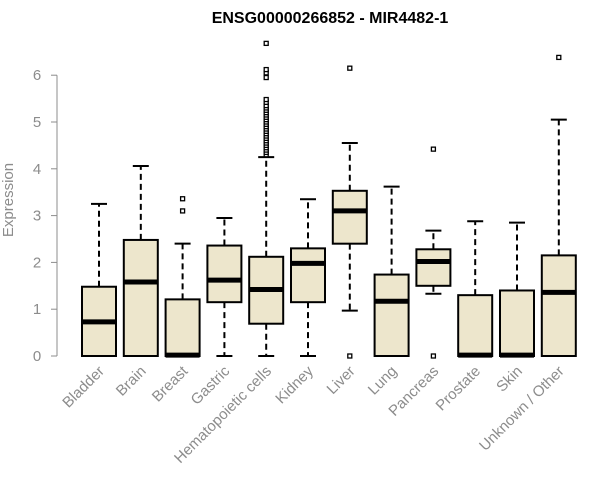 The image size is (600, 500). Describe the element at coordinates (509, 379) in the screenshot. I see `x-tick-label: Skin` at that location.